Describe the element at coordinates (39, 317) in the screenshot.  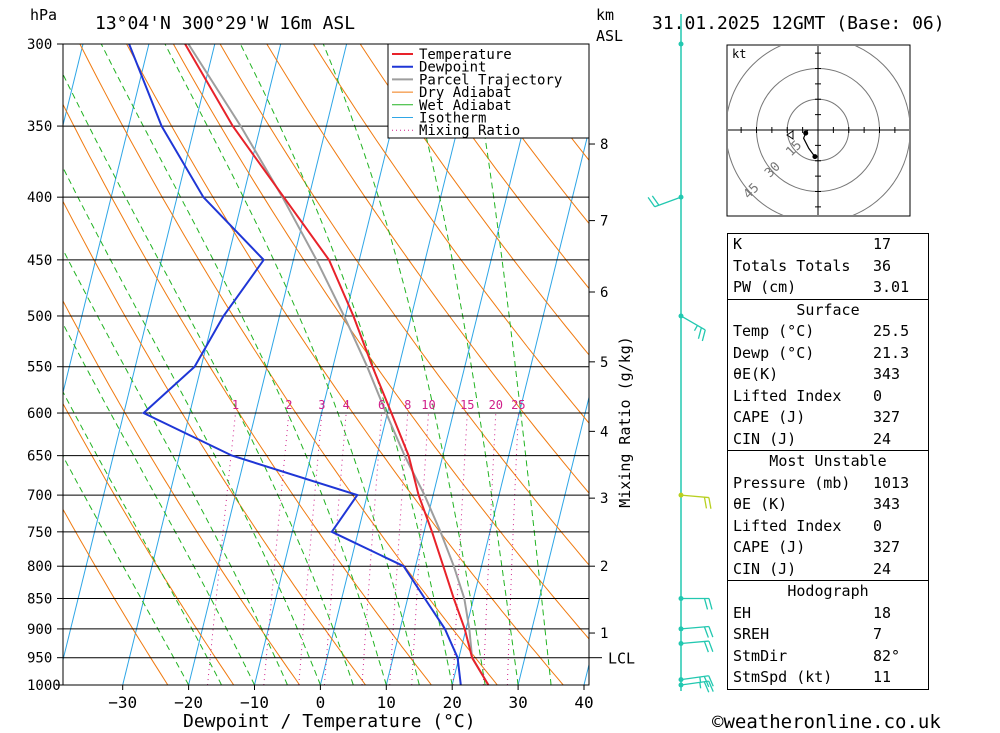
I see `pressure-tick-label: 500` at that location.